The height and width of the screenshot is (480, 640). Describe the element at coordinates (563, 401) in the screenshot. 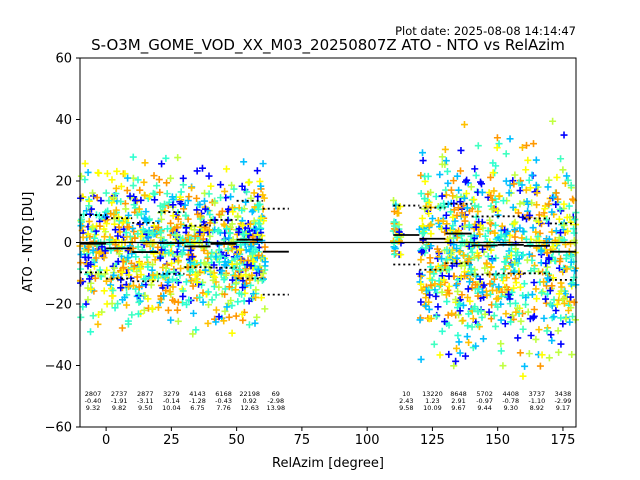

I see `bin-mean-label: -2.99` at that location.